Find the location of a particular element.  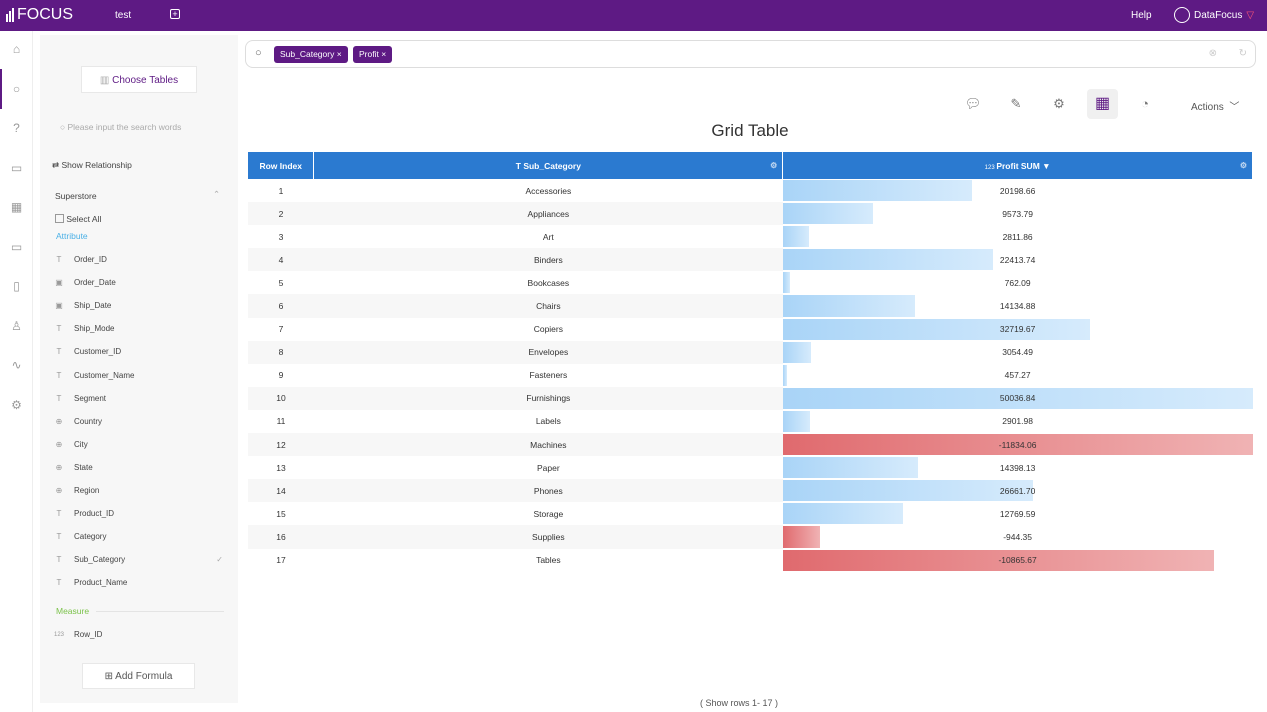

table-row: 4 Binders 22413.74 is located at coordinates (750, 260).